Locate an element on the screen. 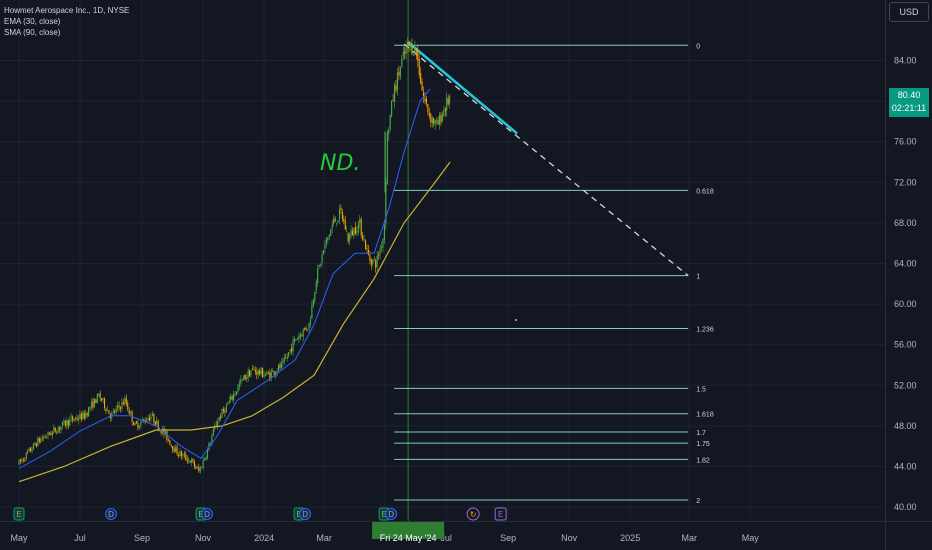 Image resolution: width=932 pixels, height=550 pixels. fib-level-label: 1.236 is located at coordinates (705, 329).